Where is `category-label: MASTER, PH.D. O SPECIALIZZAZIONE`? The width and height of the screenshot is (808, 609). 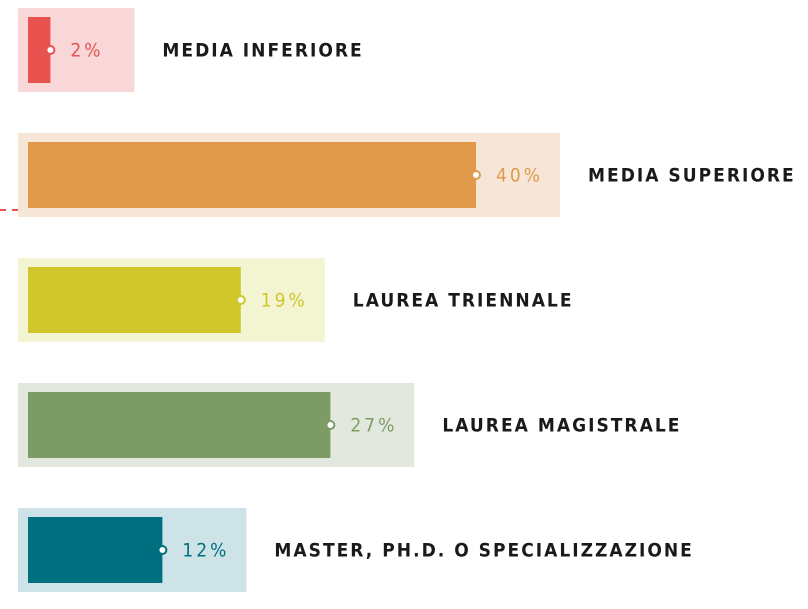 category-label: MASTER, PH.D. O SPECIALIZZAZIONE is located at coordinates (483, 551).